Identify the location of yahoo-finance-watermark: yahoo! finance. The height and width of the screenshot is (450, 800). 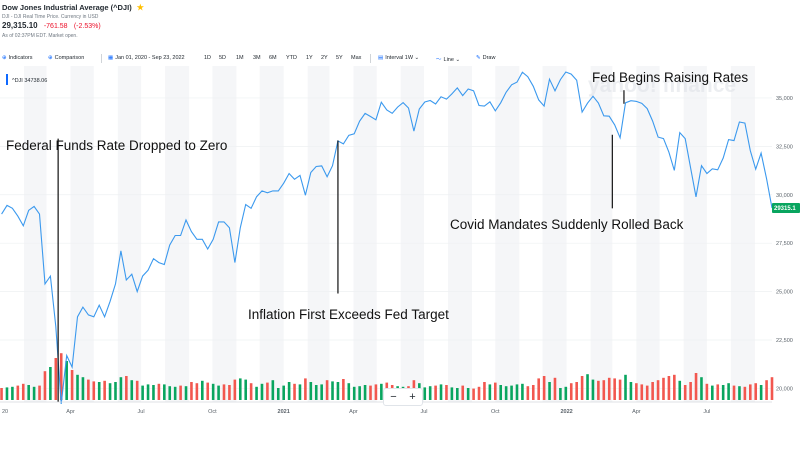
(662, 85).